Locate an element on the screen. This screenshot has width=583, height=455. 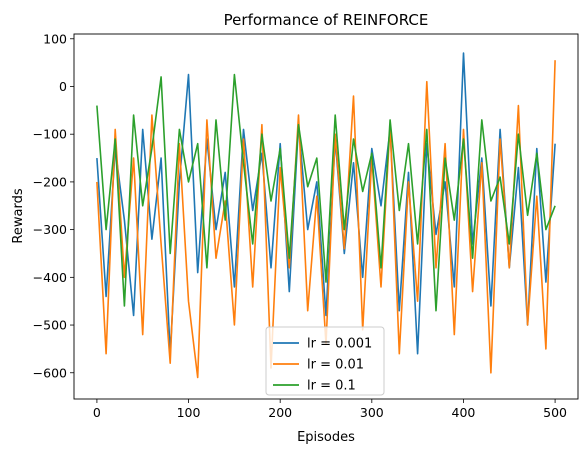
y-tick-label: −300 is located at coordinates (50, 229).